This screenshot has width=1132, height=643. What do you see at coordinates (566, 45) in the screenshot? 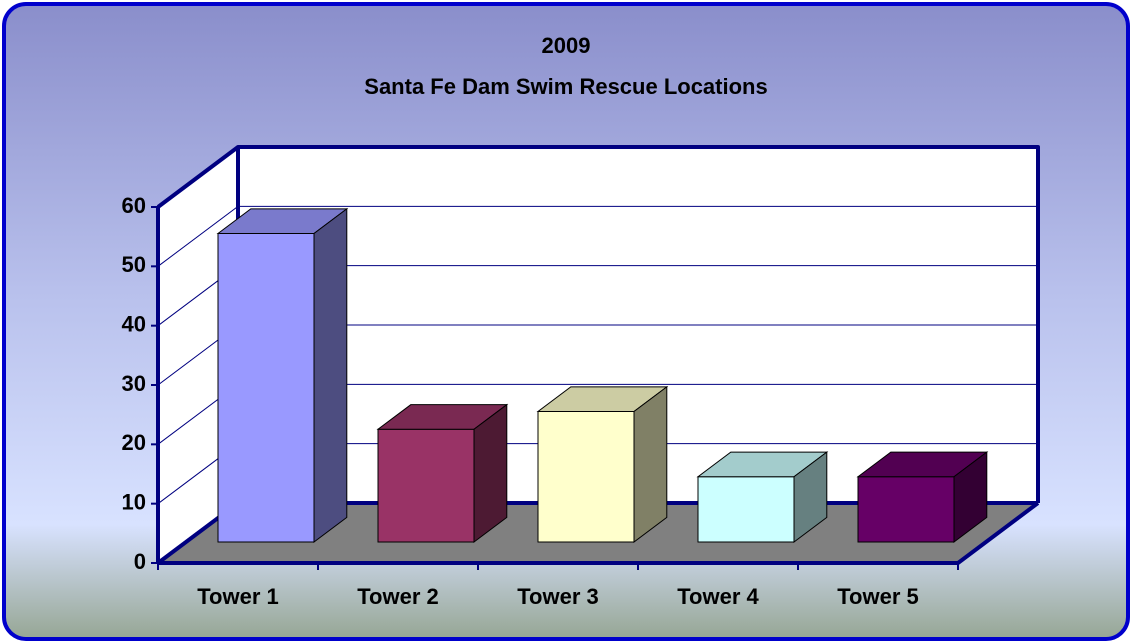
I see `chart-title: 2009` at bounding box center [566, 45].